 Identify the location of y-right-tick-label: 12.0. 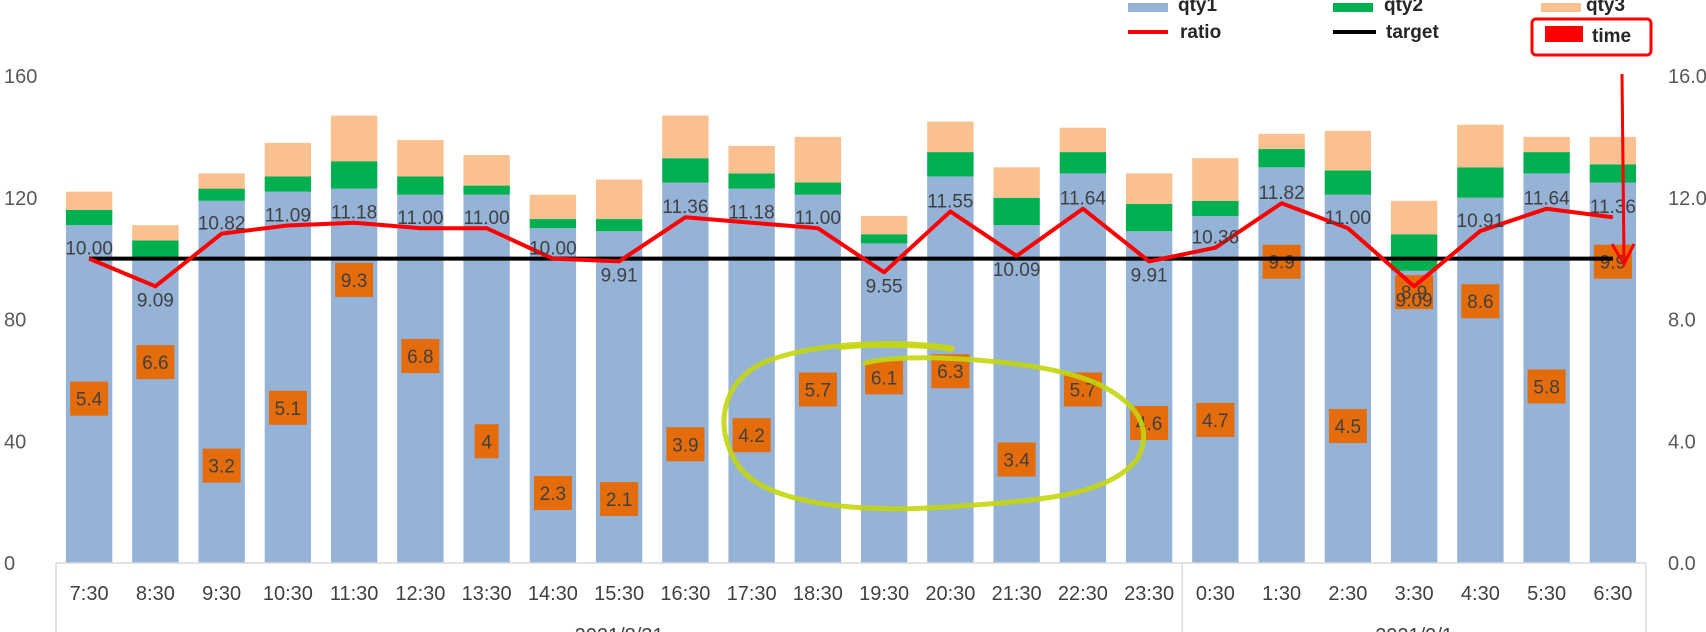
(1687, 199).